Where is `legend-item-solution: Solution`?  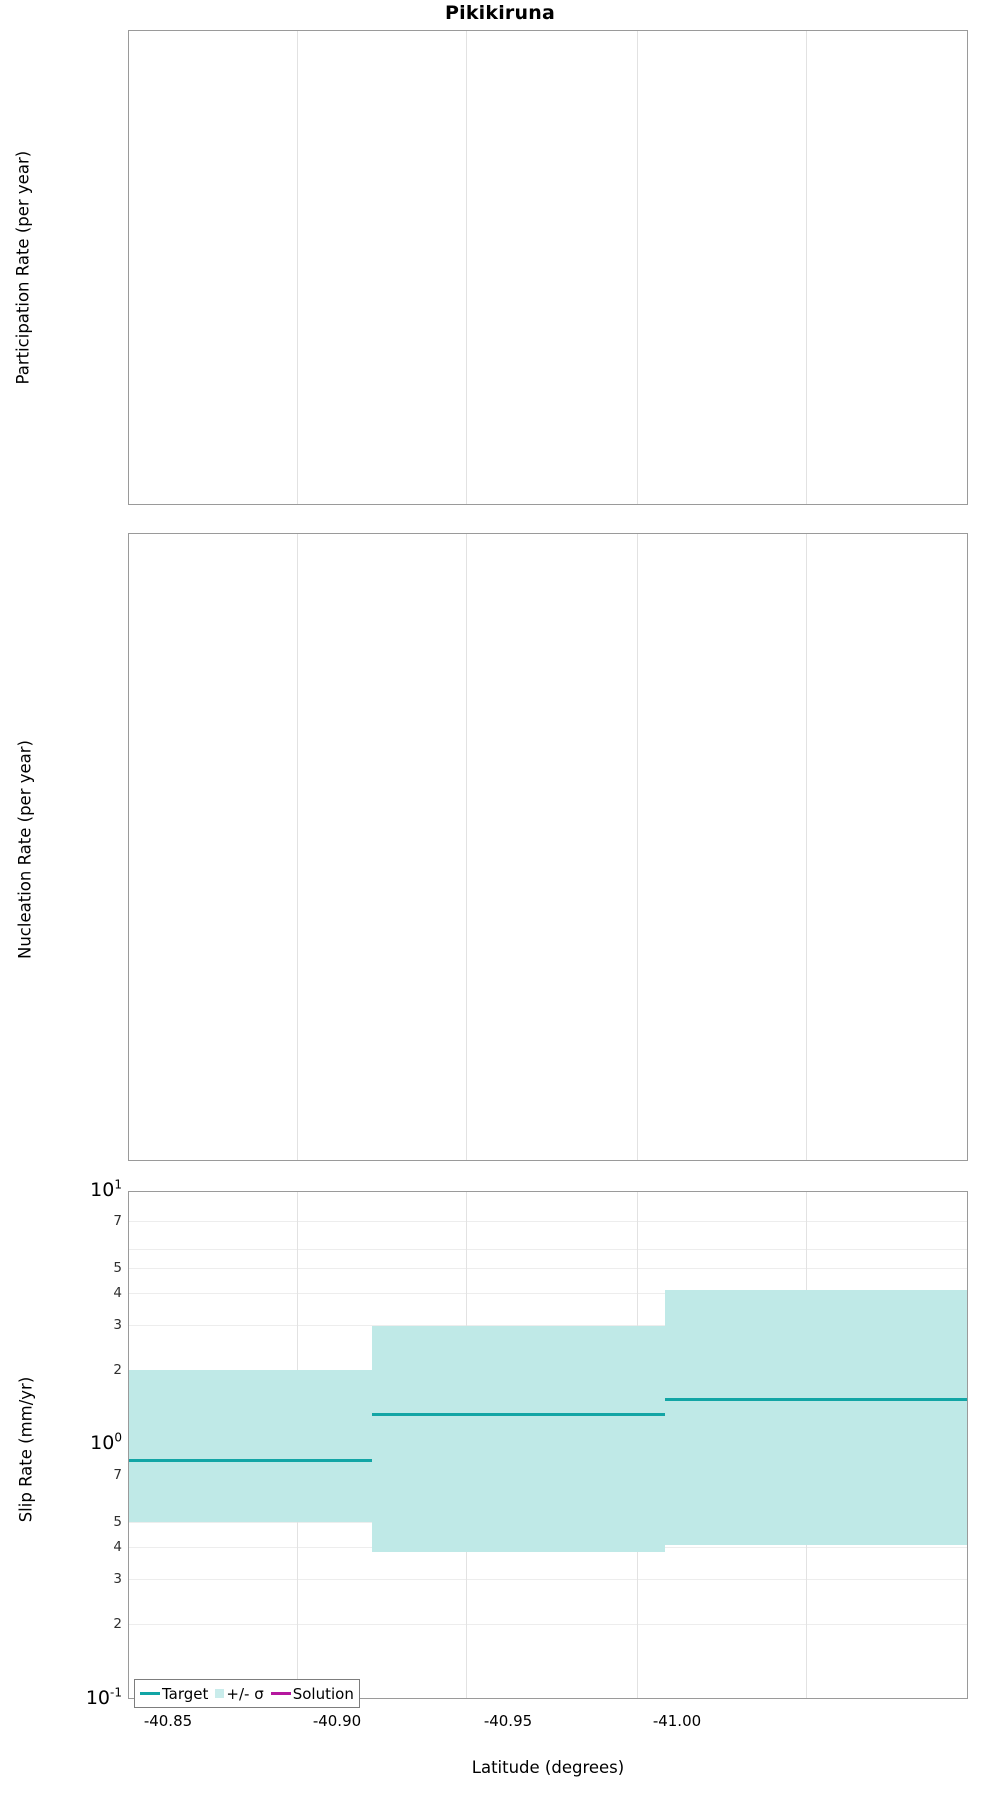 legend-item-solution: Solution is located at coordinates (312, 1693).